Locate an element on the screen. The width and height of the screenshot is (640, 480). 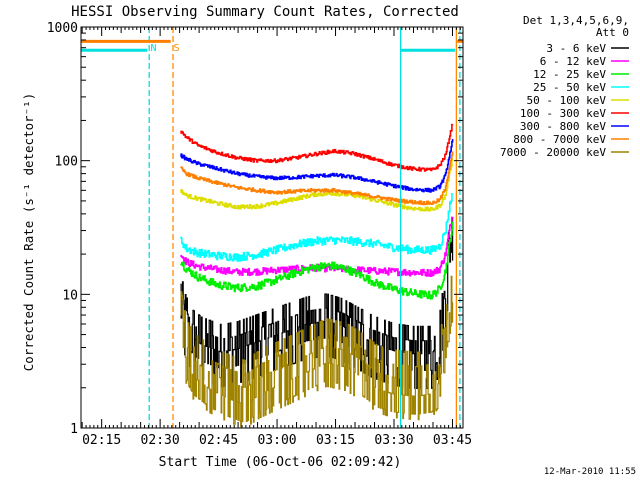
timestamp: 12-Mar-2010 11:55 is located at coordinates (590, 472).